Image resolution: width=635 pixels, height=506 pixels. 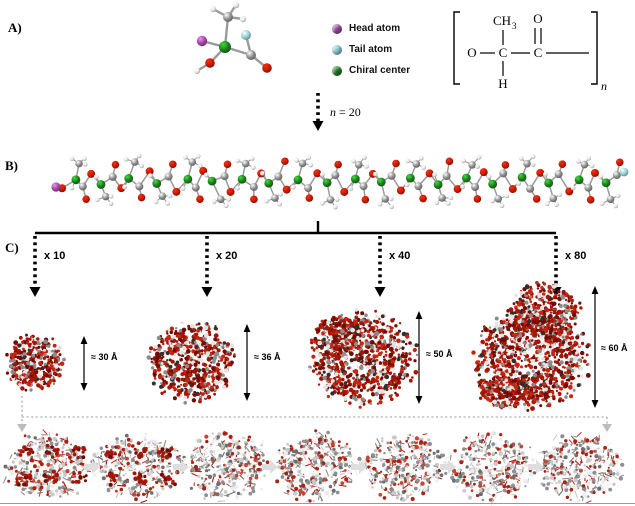 I want to click on multiplier-label-x10: x 10, so click(x=55, y=256).